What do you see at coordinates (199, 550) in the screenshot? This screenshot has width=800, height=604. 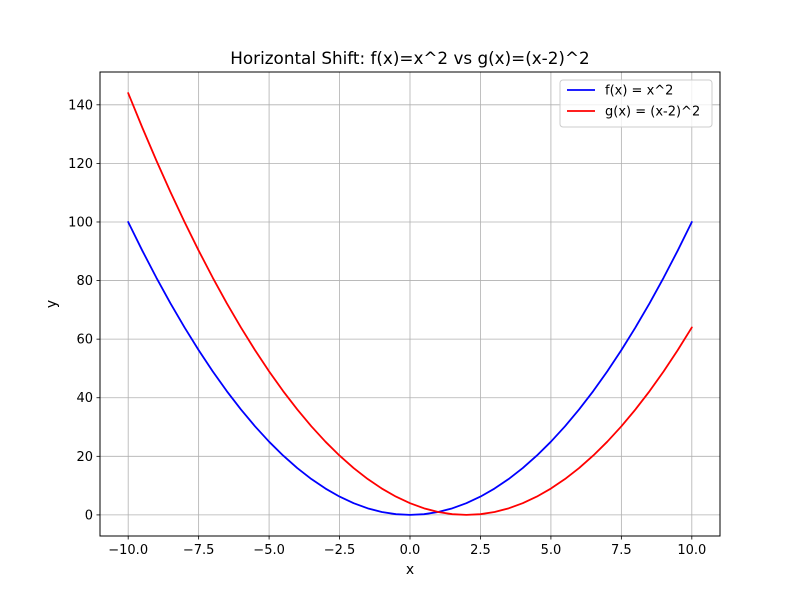 I see `x-tick-label: −7.5` at bounding box center [199, 550].